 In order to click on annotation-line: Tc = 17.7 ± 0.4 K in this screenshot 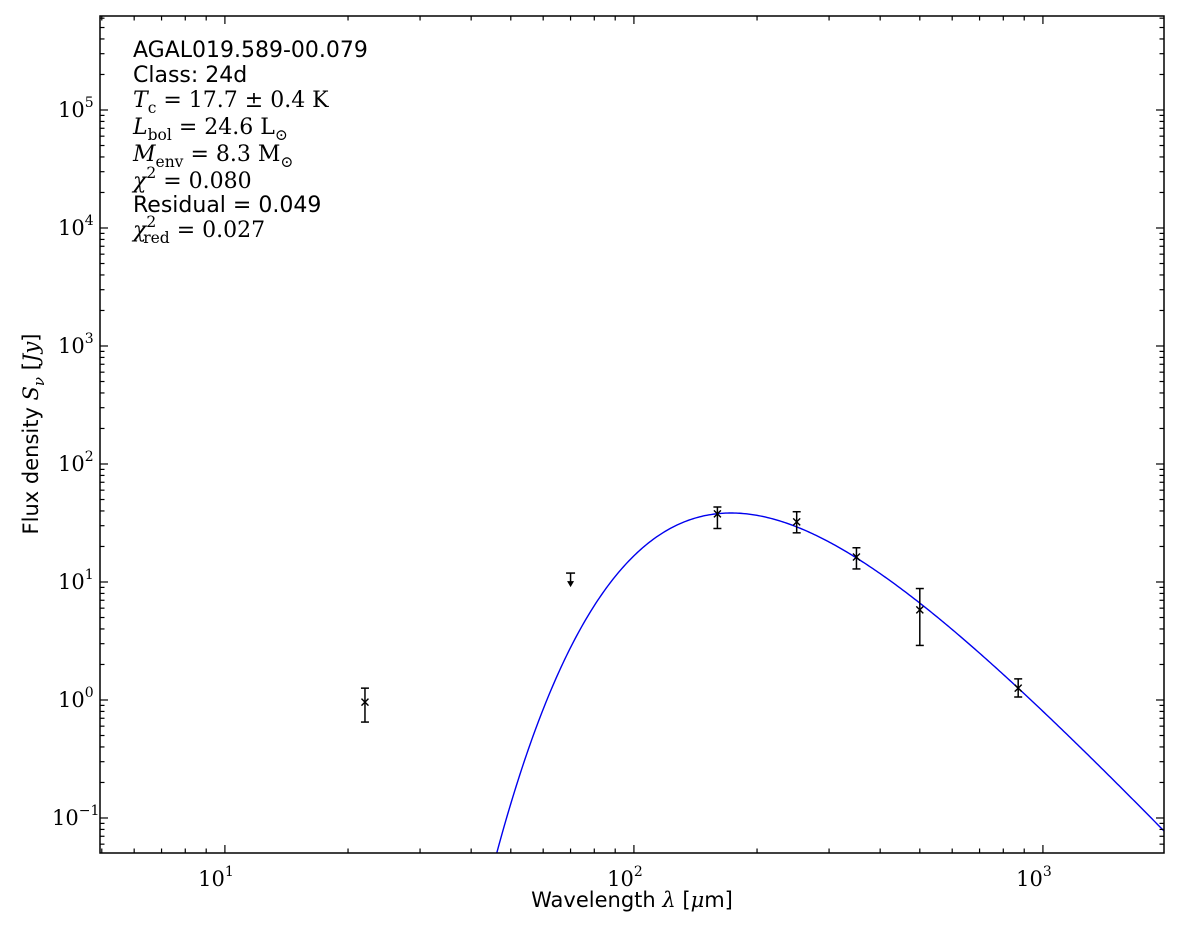, I will do `click(231, 102)`.